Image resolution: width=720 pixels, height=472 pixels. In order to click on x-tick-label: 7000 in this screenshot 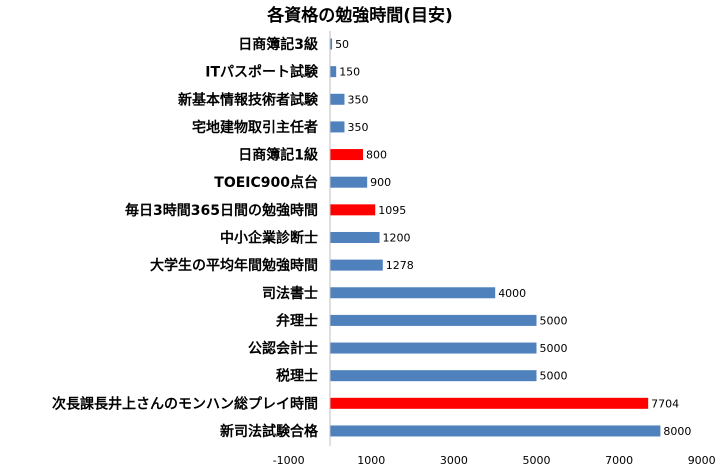, I will do `click(619, 460)`.